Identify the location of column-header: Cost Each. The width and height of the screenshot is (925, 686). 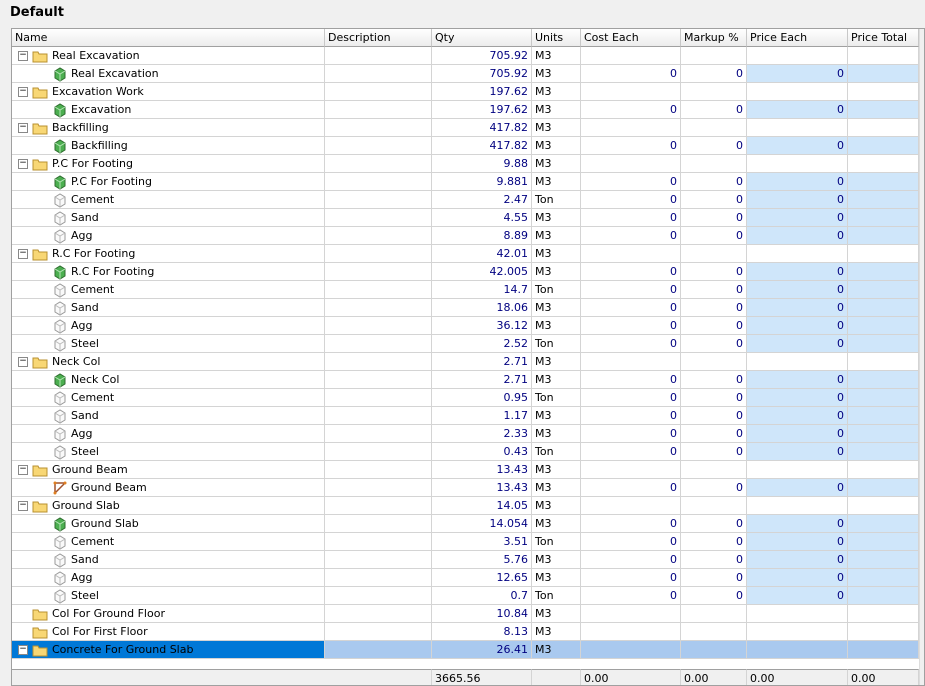
(631, 38).